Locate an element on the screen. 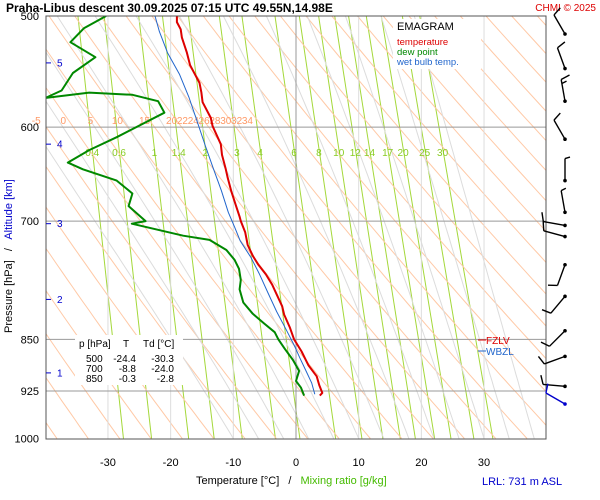 The height and width of the screenshot is (500, 600). temp-tick-label: -30 is located at coordinates (108, 463).